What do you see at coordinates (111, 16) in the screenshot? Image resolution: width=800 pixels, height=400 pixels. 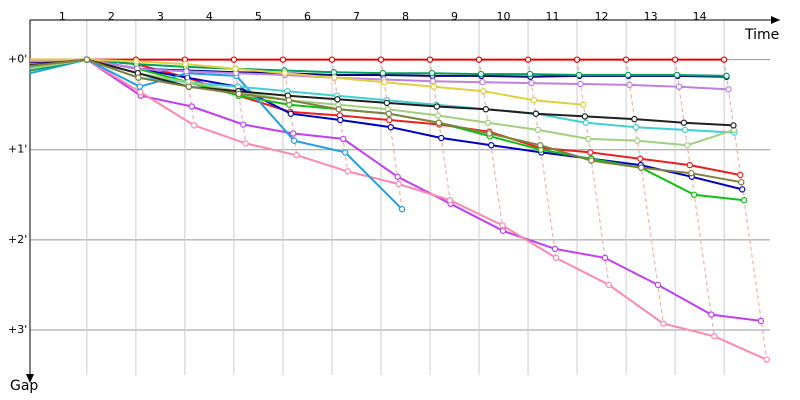 I see `x-tick-label: 2` at bounding box center [111, 16].